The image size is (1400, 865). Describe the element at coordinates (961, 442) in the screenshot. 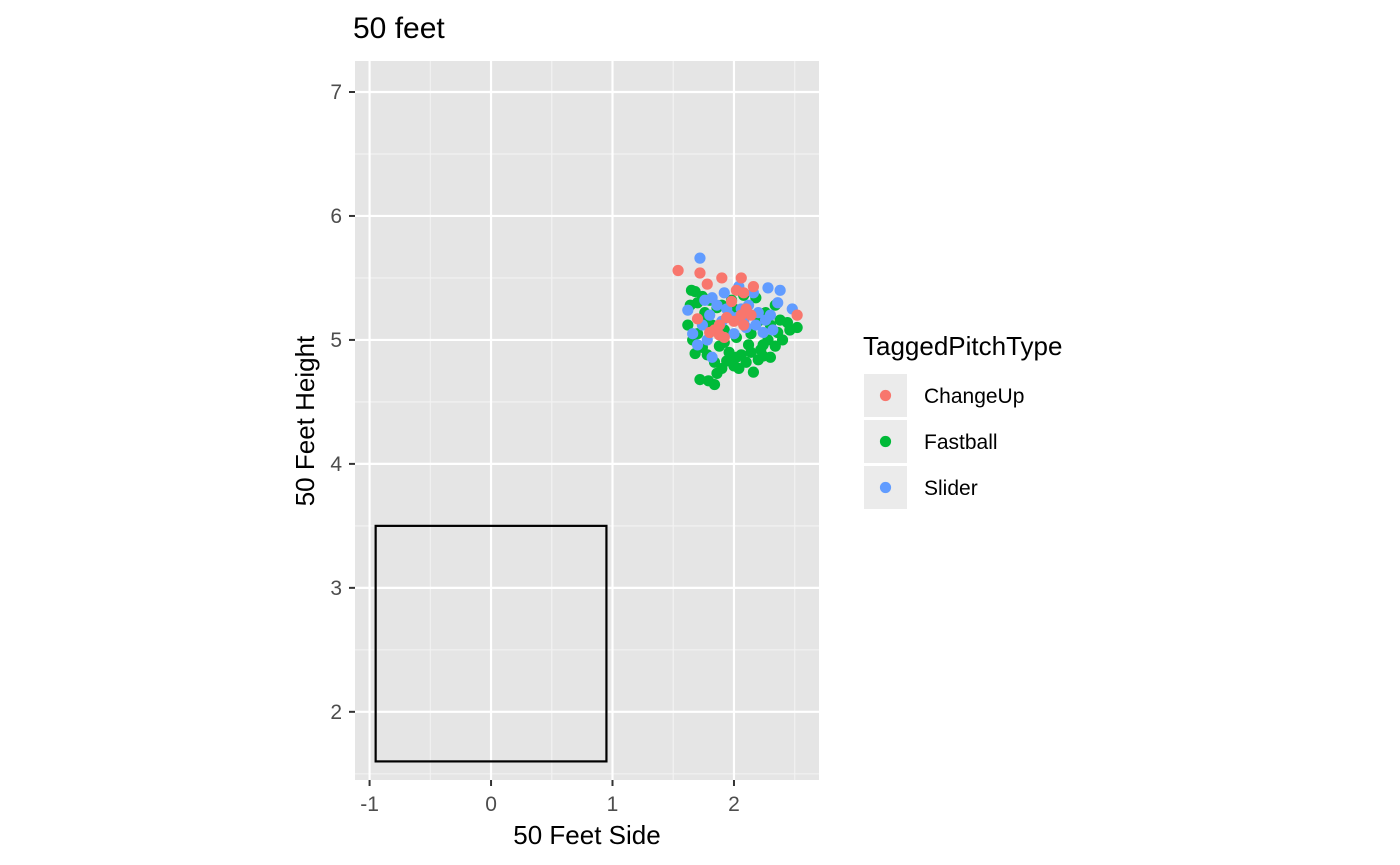

I see `legend-label: Fastball` at that location.